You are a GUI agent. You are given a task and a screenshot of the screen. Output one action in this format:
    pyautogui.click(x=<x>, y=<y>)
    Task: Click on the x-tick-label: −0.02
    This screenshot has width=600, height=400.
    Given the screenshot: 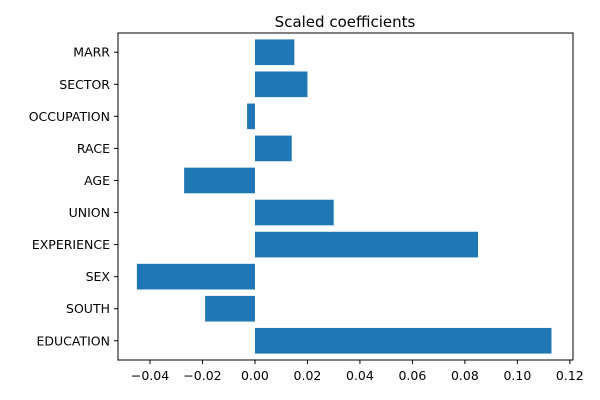 What is the action you would take?
    pyautogui.click(x=202, y=375)
    